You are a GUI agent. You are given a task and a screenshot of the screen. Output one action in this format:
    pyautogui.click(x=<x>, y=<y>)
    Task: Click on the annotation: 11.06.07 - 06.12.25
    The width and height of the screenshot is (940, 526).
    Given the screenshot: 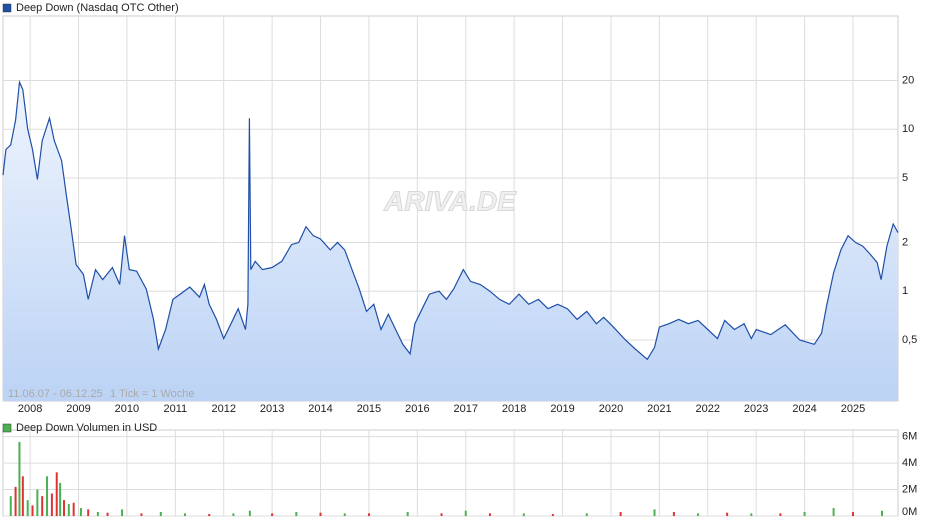 What is the action you would take?
    pyautogui.click(x=55, y=394)
    